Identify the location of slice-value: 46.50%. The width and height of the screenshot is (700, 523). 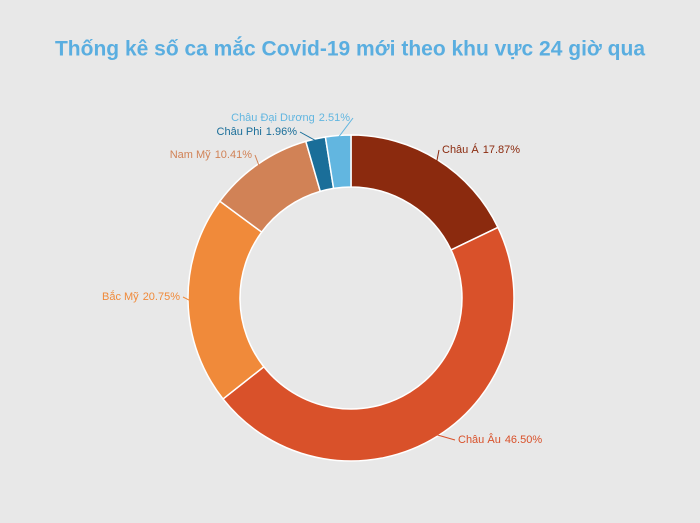
(524, 440).